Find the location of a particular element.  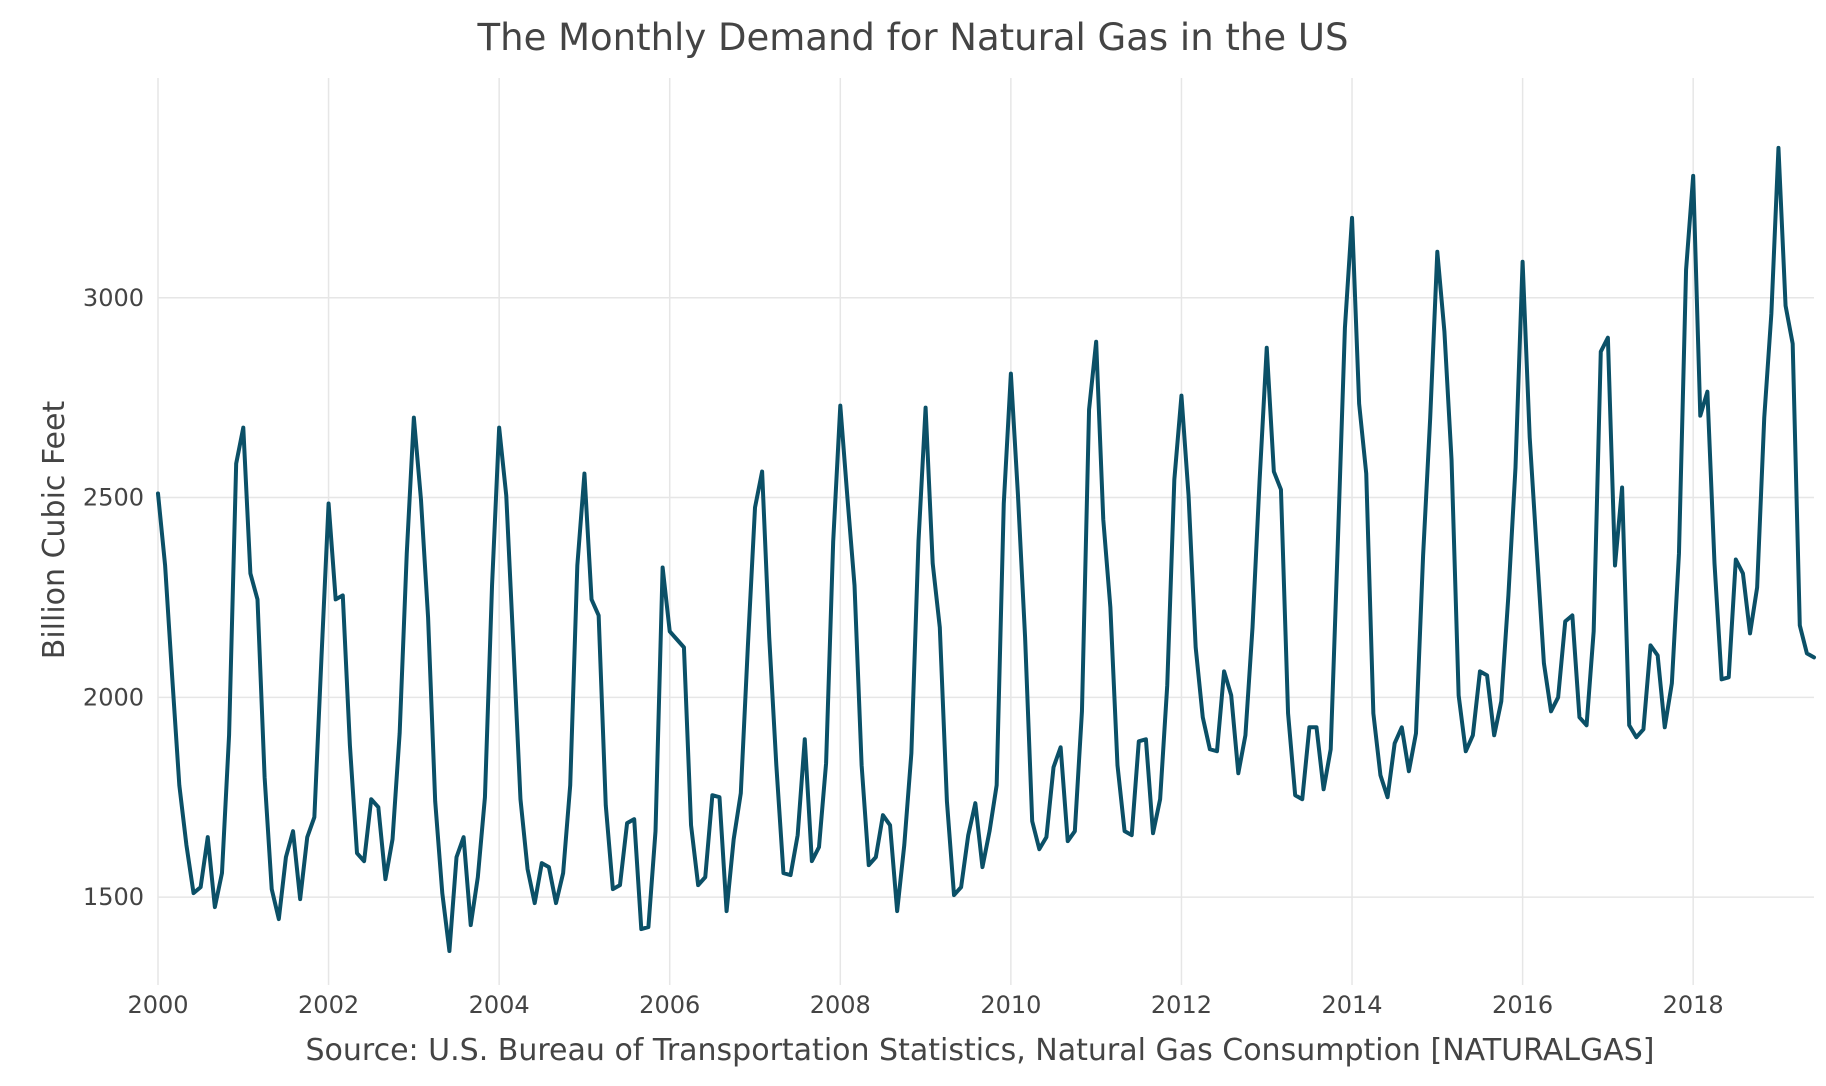

x-tick-label: 2014 is located at coordinates (1351, 1005).